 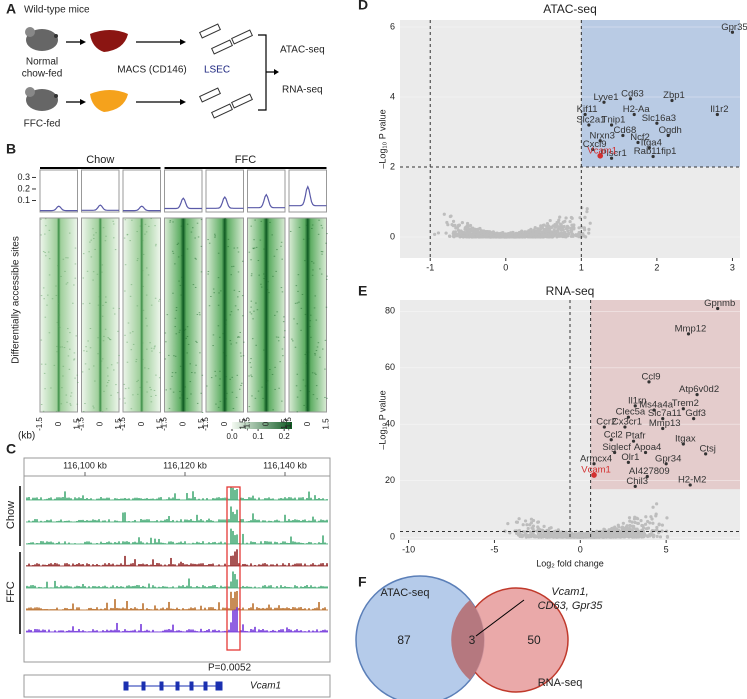 What do you see at coordinates (11, 515) in the screenshot?
I see `group-label: Chow` at bounding box center [11, 515].